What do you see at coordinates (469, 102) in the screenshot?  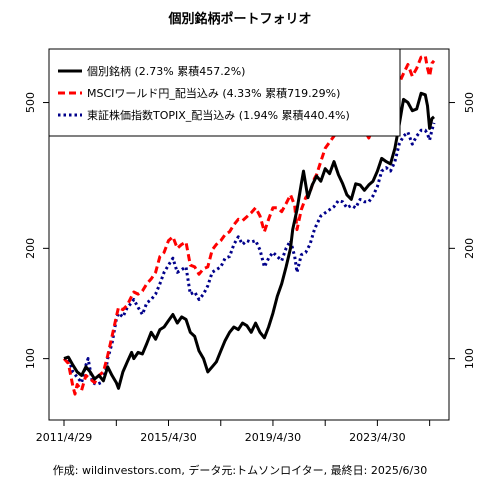 I see `y-tick-label-right: 500` at bounding box center [469, 102].